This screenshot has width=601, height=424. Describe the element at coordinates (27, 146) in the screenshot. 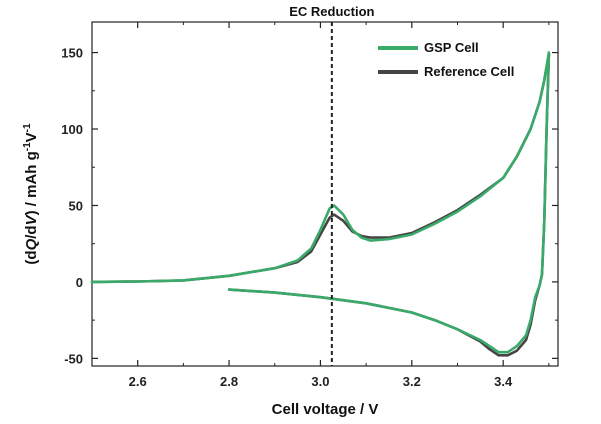

I see `y-title-sup-1: -1` at that location.